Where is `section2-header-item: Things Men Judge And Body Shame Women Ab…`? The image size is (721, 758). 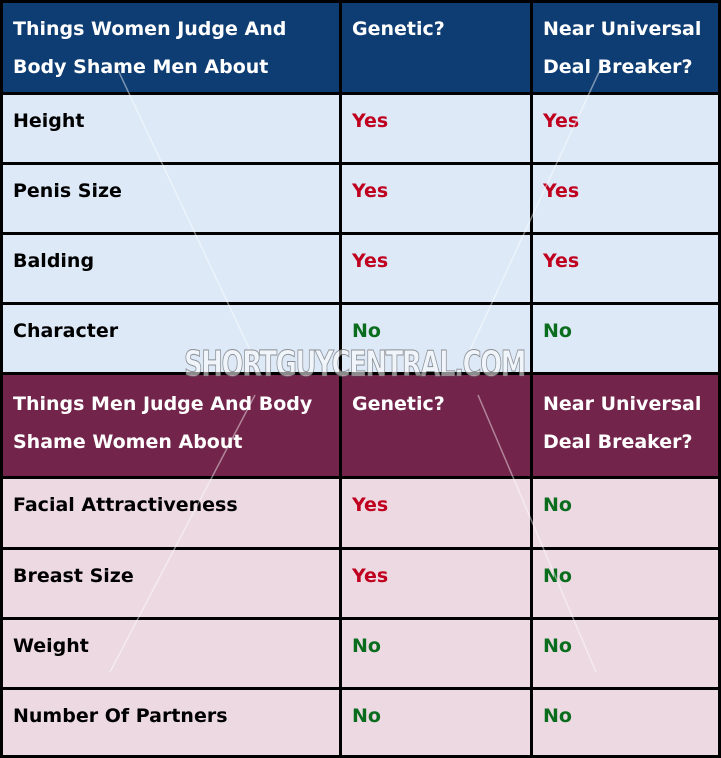 section2-header-item: Things Men Judge And Body Shame Women Ab… is located at coordinates (171, 425).